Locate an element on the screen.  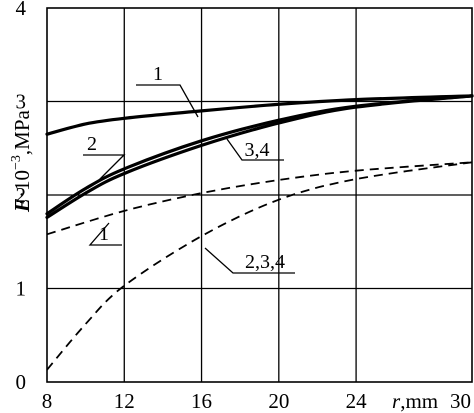
annotation-label-0: 1 is located at coordinates (158, 74).